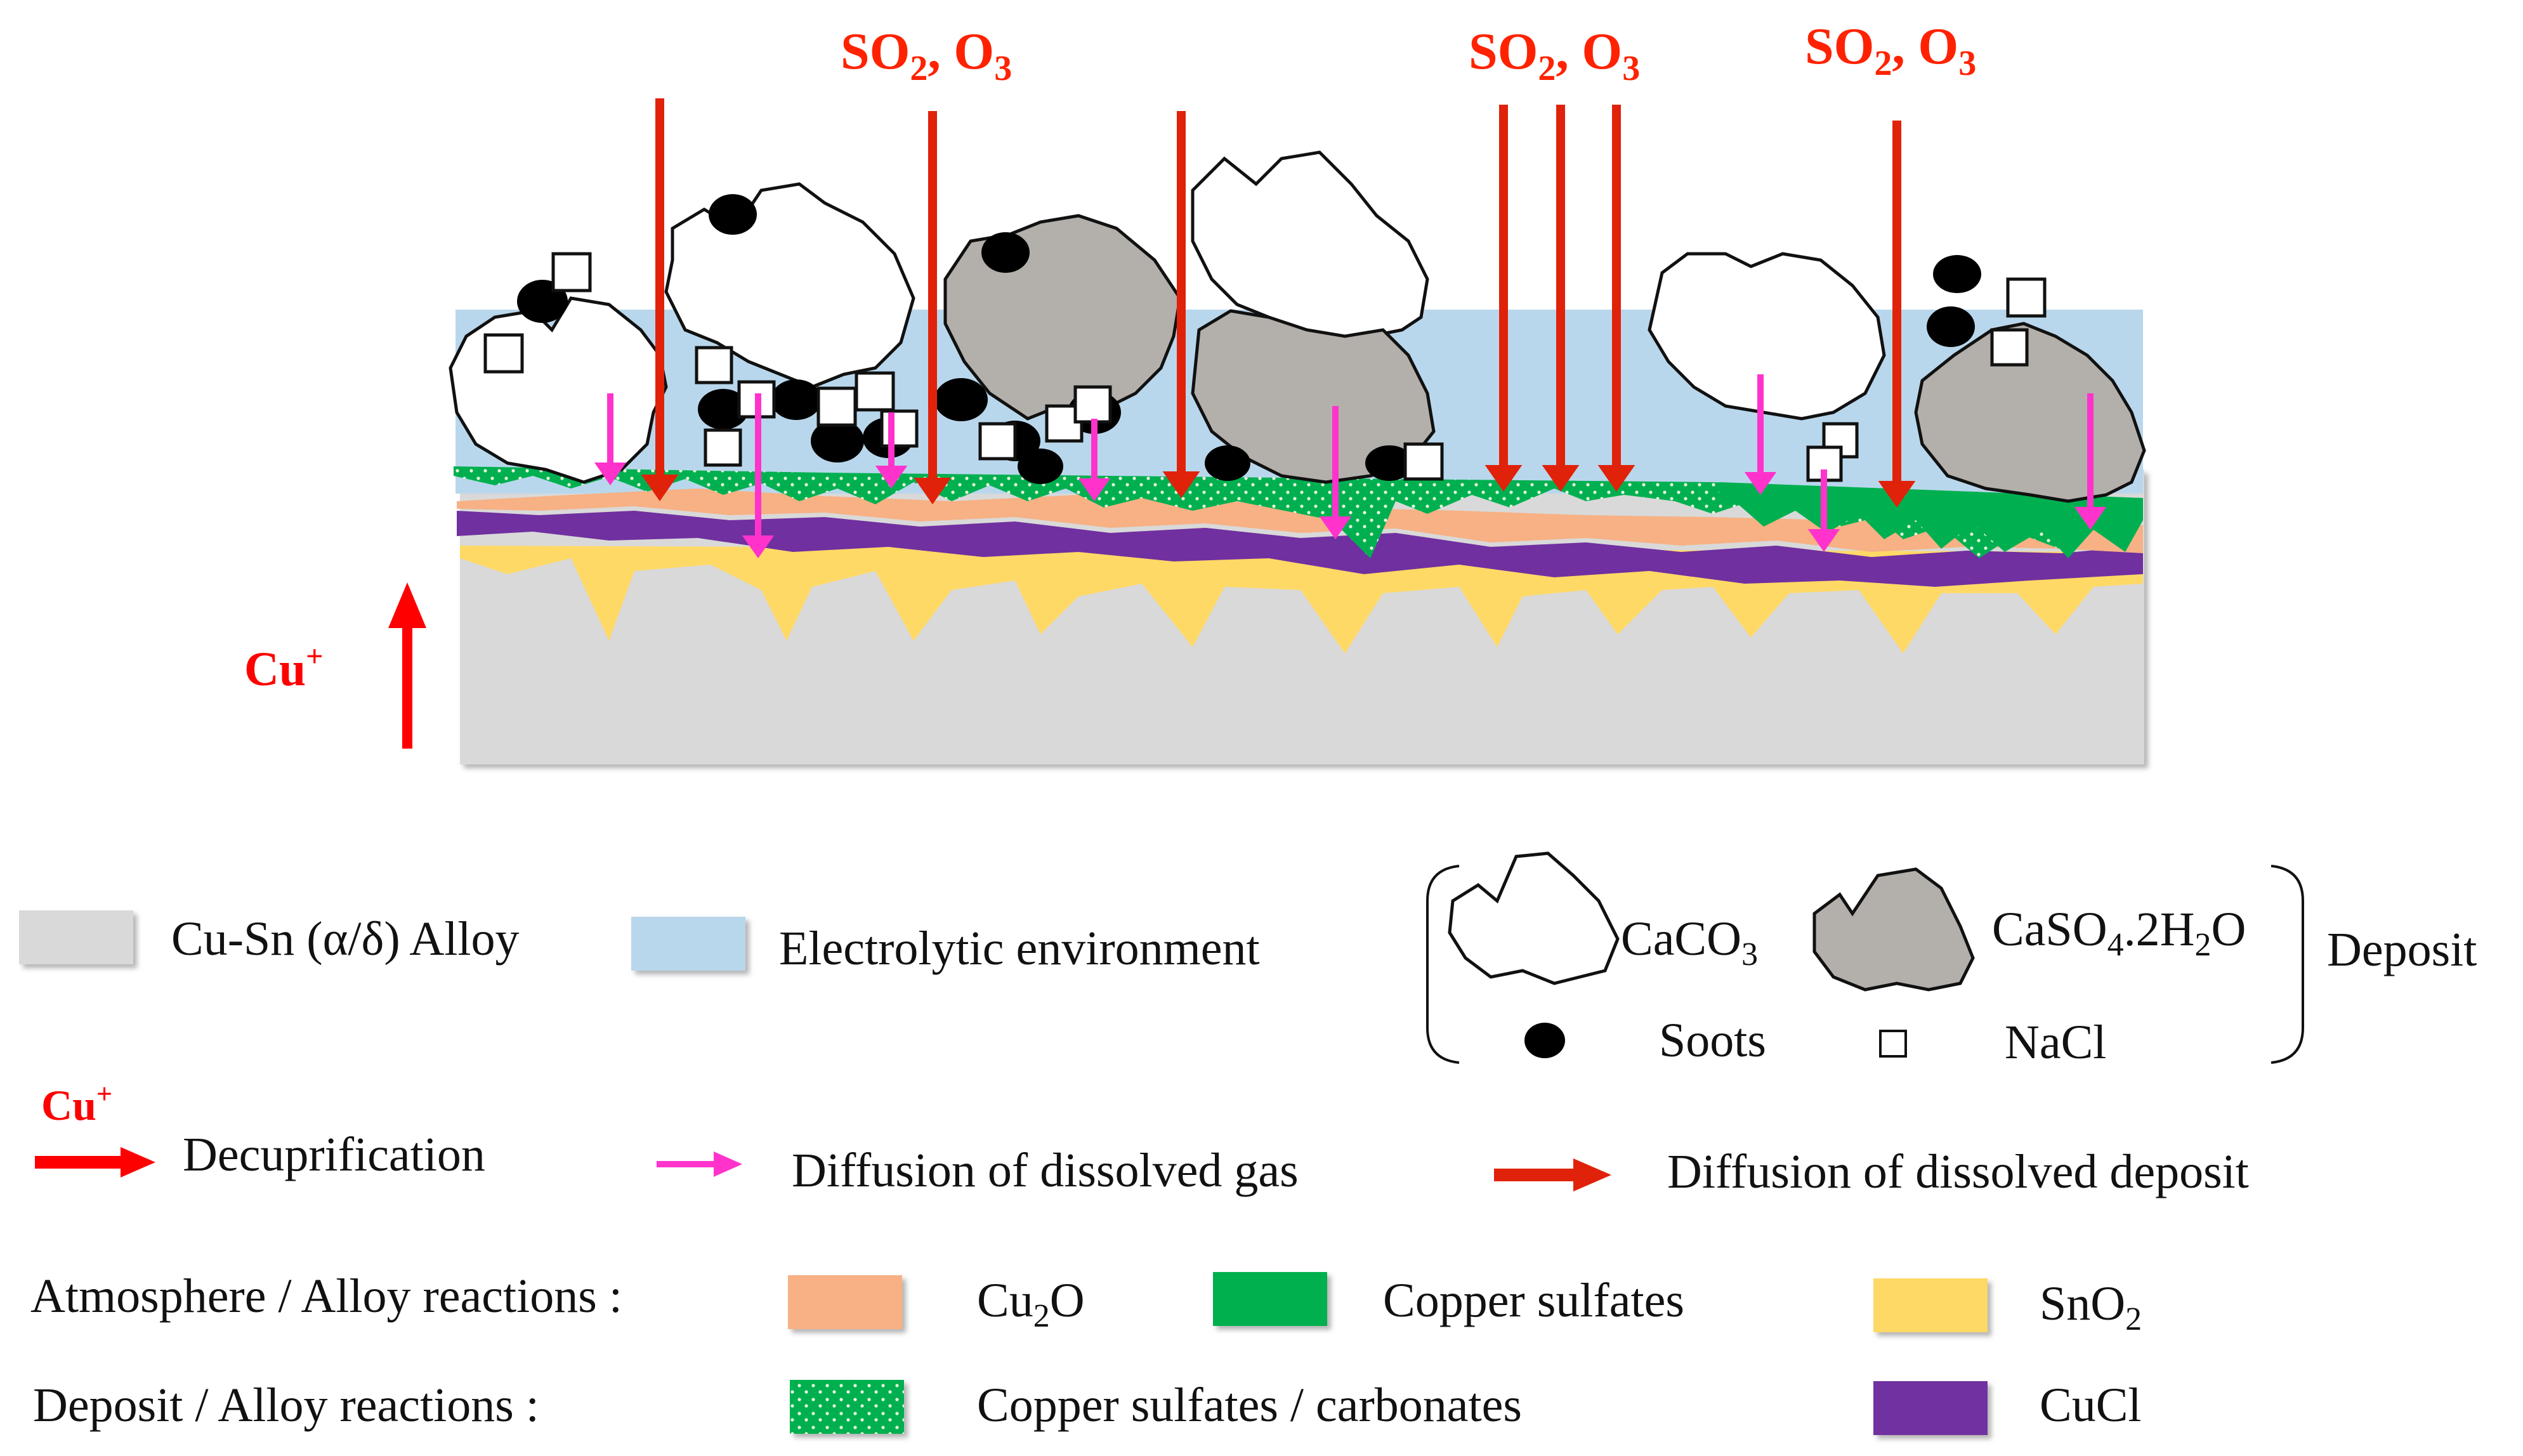  What do you see at coordinates (326, 1296) in the screenshot?
I see `atm-reactions-title: Atmosphere / Alloy reactions :` at bounding box center [326, 1296].